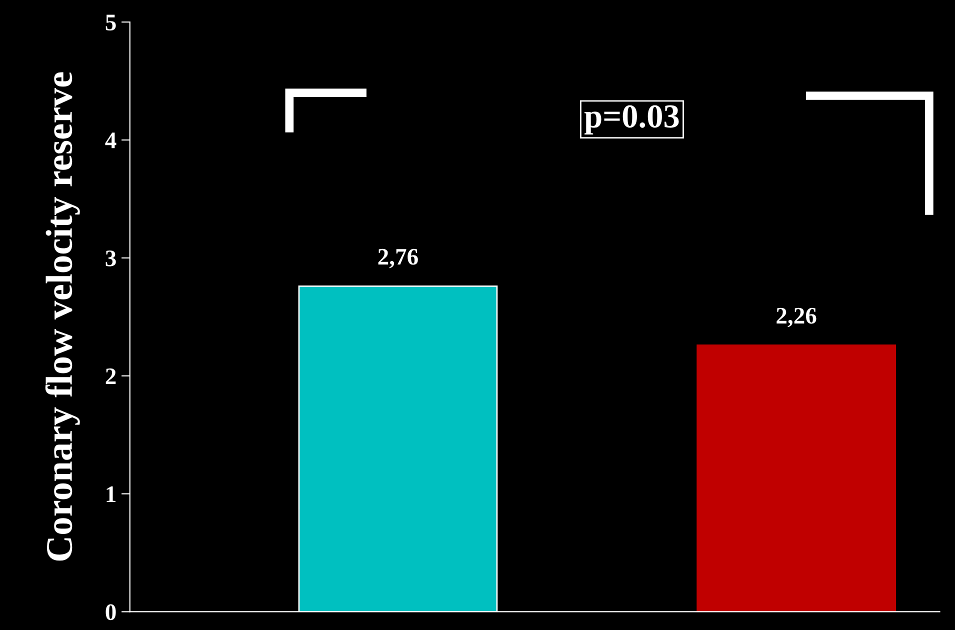 This screenshot has height=630, width=955. I want to click on data-label: 2,26, so click(796, 318).